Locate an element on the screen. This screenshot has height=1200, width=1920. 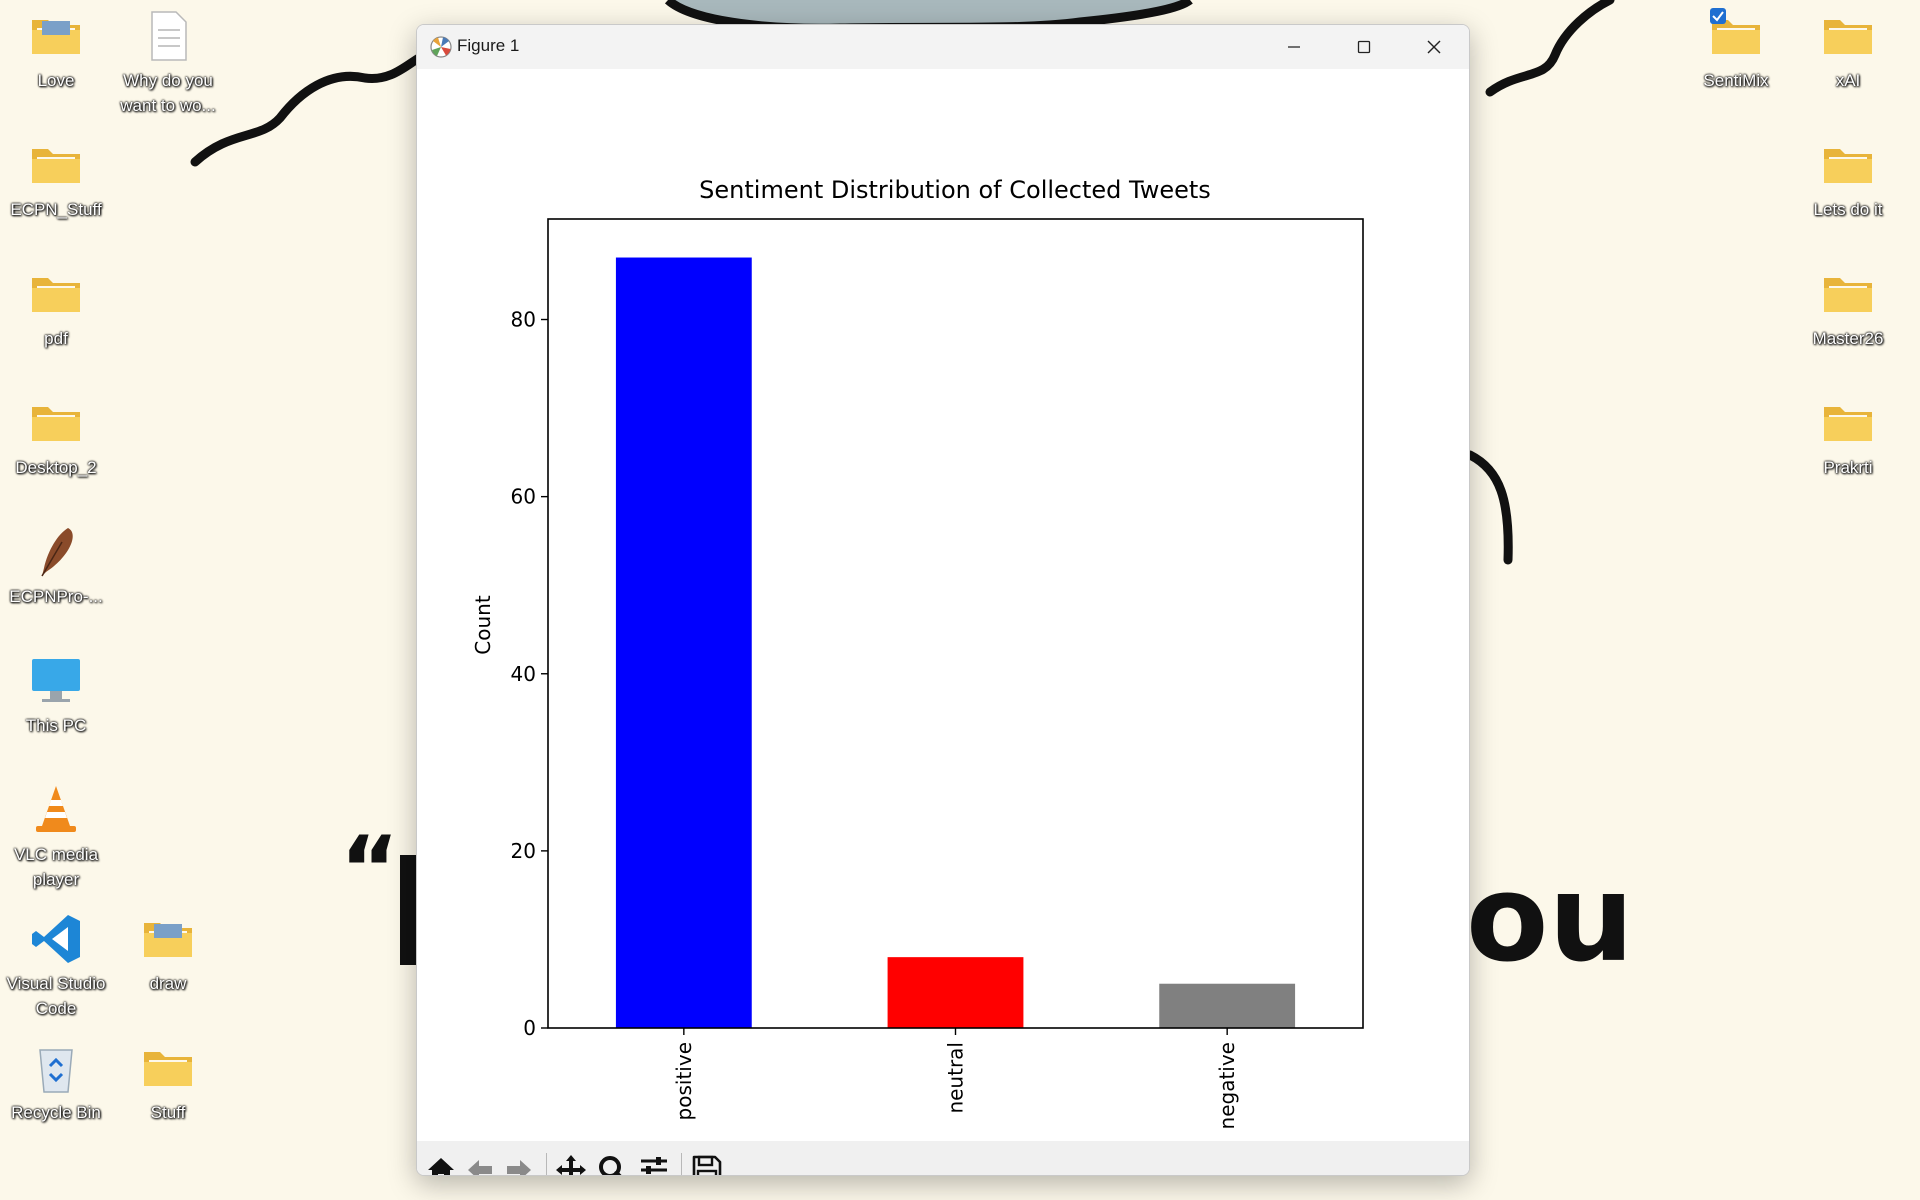
bar-positive is located at coordinates (683, 642).